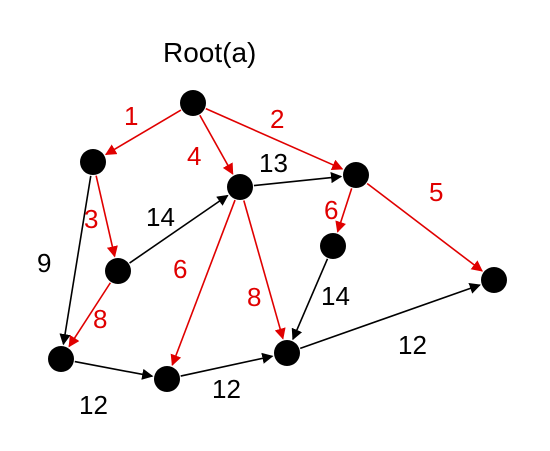 The image size is (550, 451). What do you see at coordinates (93, 162) in the screenshot?
I see `node-n1` at bounding box center [93, 162].